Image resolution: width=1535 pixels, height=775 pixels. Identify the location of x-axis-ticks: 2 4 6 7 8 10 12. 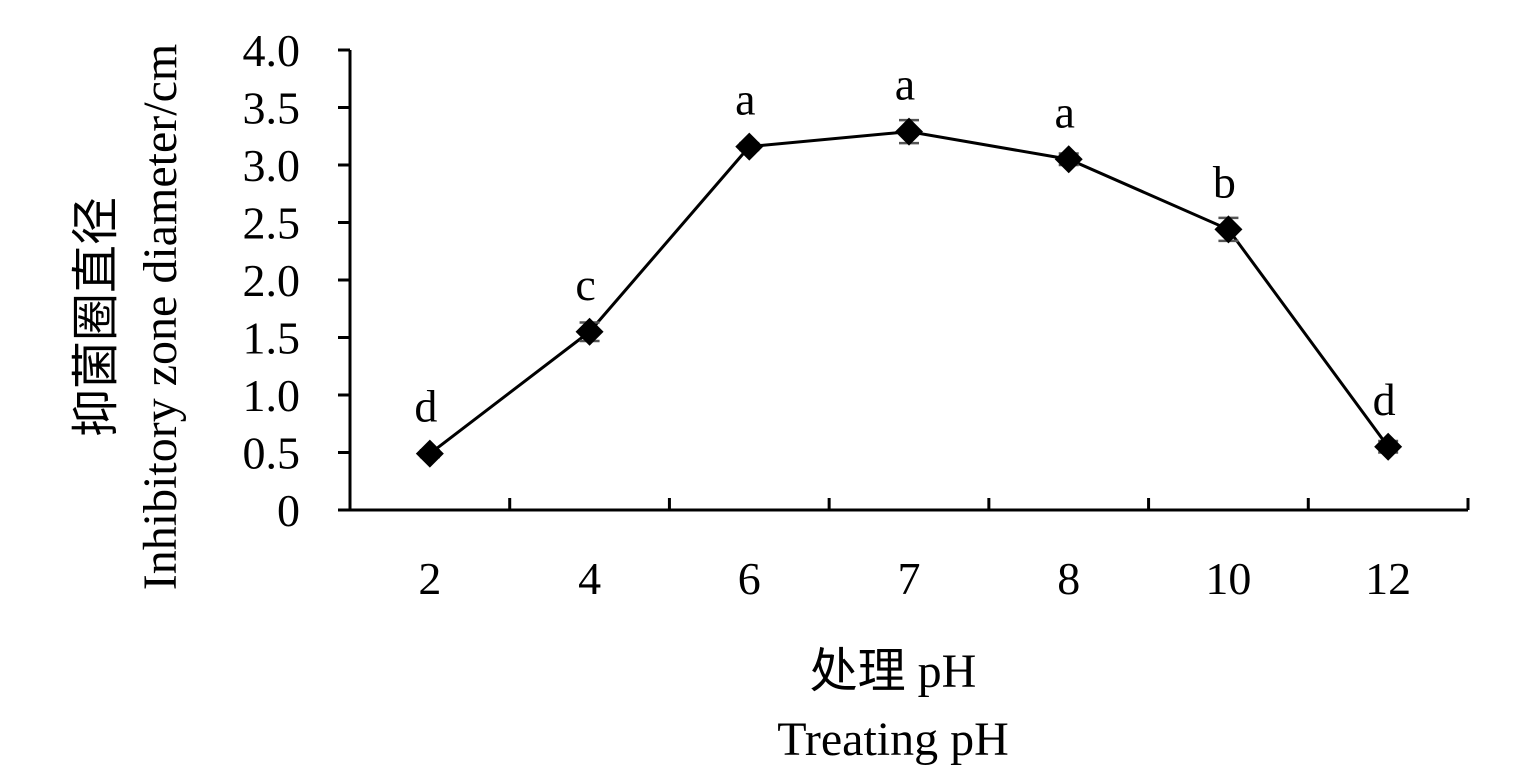
(909, 551).